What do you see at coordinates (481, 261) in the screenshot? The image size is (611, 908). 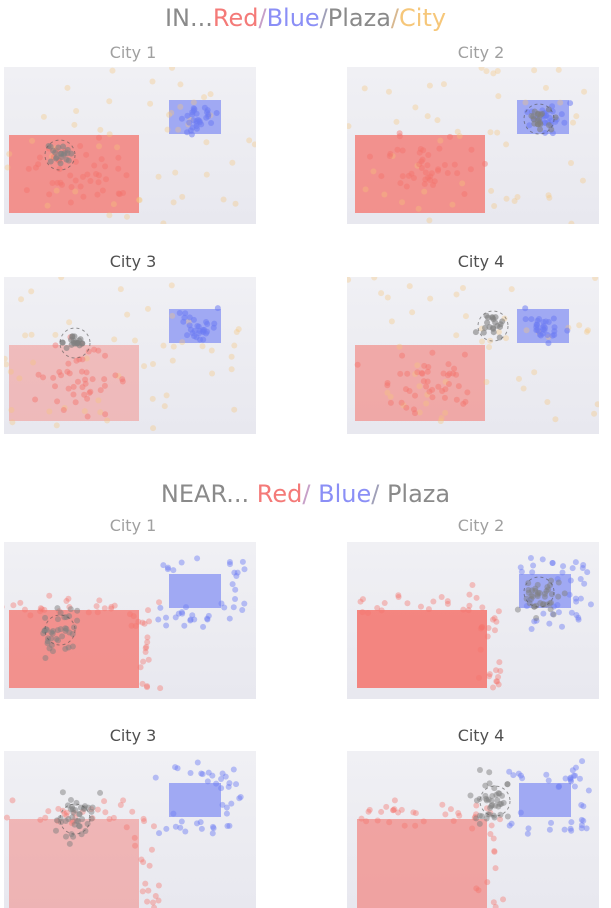 I see `panel-title: City 4` at bounding box center [481, 261].